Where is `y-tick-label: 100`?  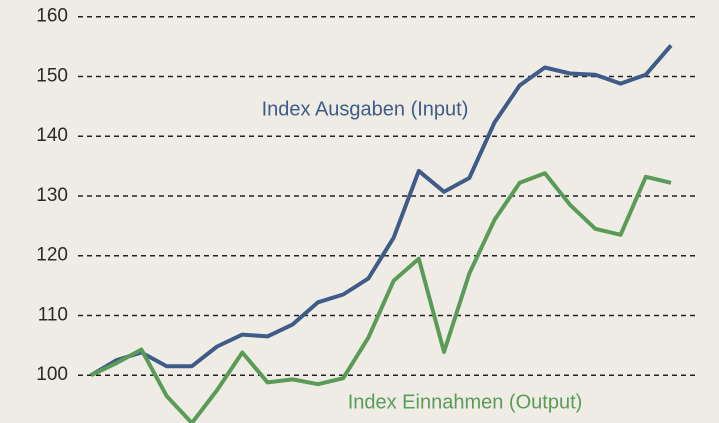
y-tick-label: 100 is located at coordinates (52, 374).